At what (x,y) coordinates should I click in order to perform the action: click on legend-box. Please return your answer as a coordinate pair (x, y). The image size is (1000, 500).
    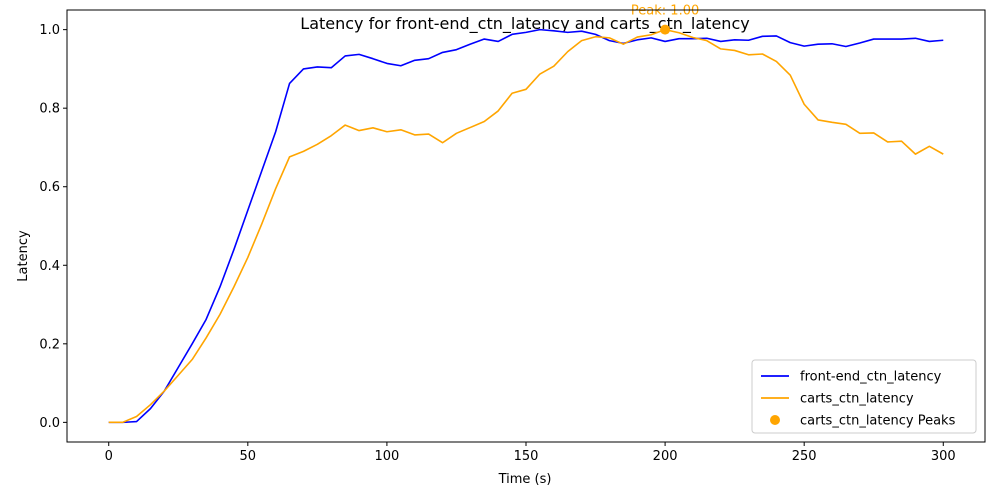
    Looking at the image, I should click on (864, 396).